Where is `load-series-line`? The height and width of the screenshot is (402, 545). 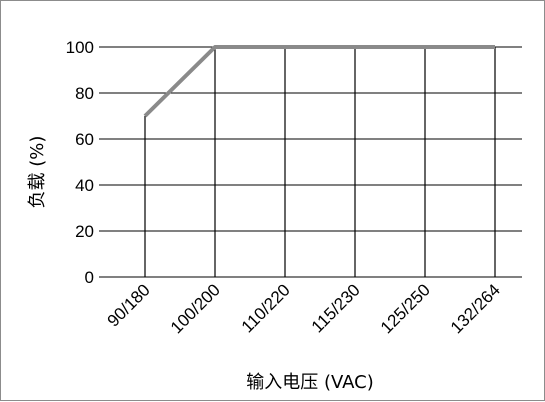
load-series-line is located at coordinates (319, 81).